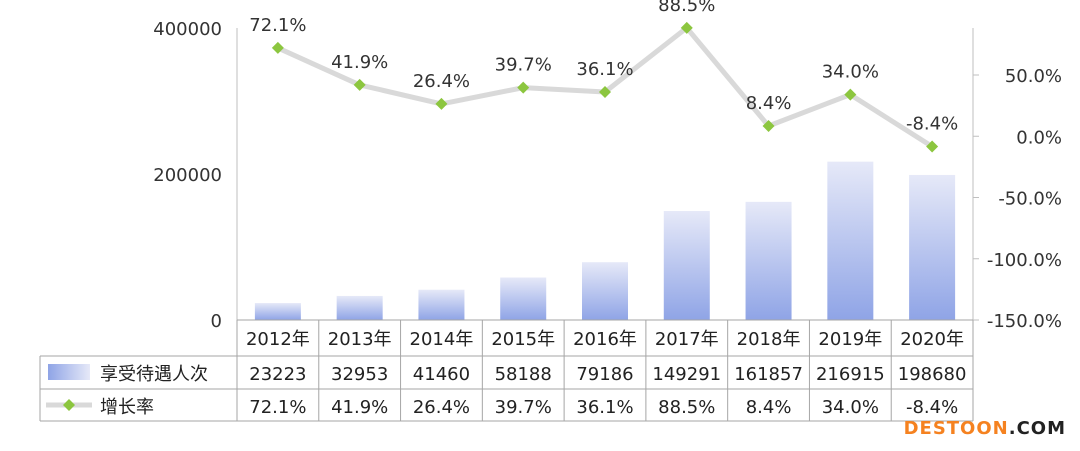 The image size is (1080, 451). I want to click on category-label: 2020年, so click(932, 339).